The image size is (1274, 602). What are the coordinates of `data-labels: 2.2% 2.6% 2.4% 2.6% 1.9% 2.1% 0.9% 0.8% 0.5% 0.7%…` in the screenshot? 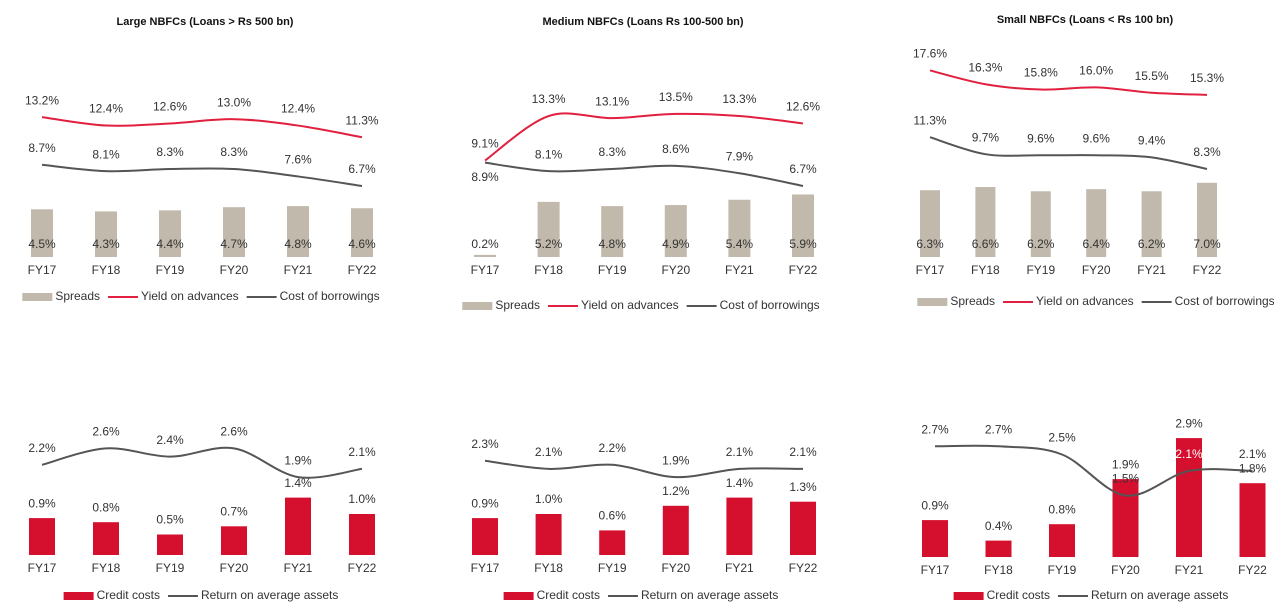 It's located at (202, 476).